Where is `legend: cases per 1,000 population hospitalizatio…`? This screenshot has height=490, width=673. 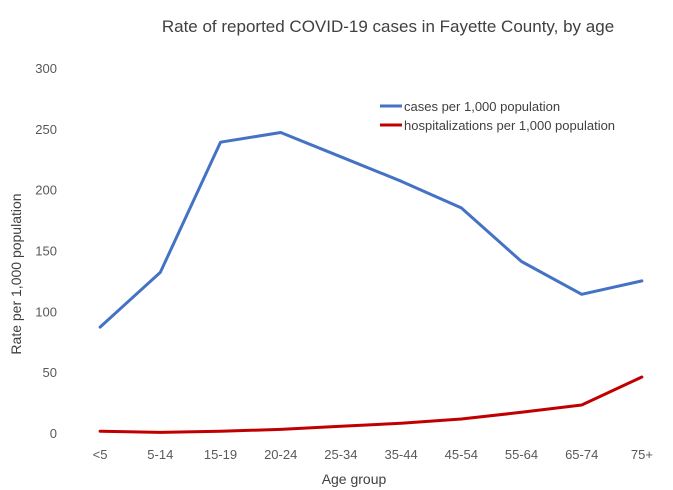
legend: cases per 1,000 population hospitalizatio… is located at coordinates (497, 116).